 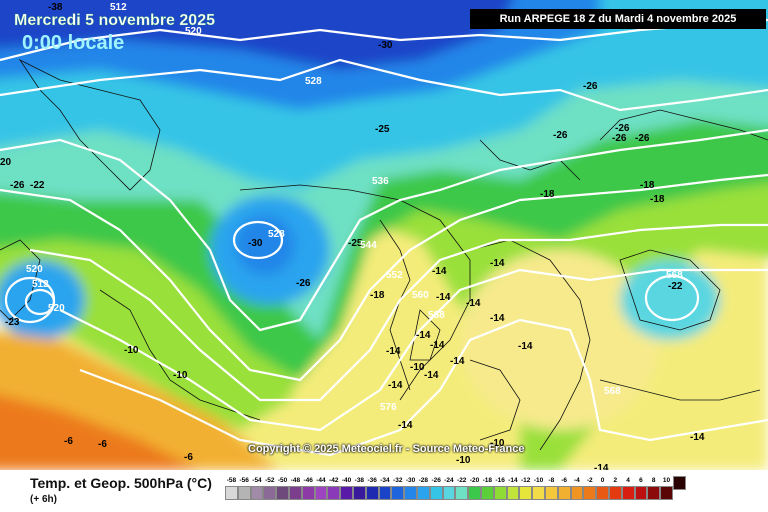 I want to click on scale-step: -40, so click(x=346, y=490).